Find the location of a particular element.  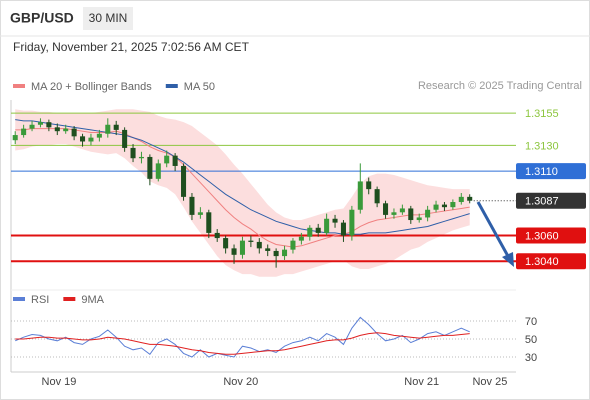

x-tick-label: Nov 20 is located at coordinates (240, 382).